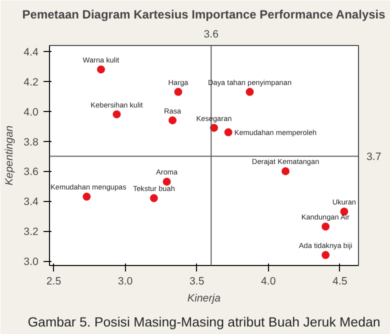  Describe the element at coordinates (31, 82) in the screenshot. I see `y-tick-label: 4.2` at that location.